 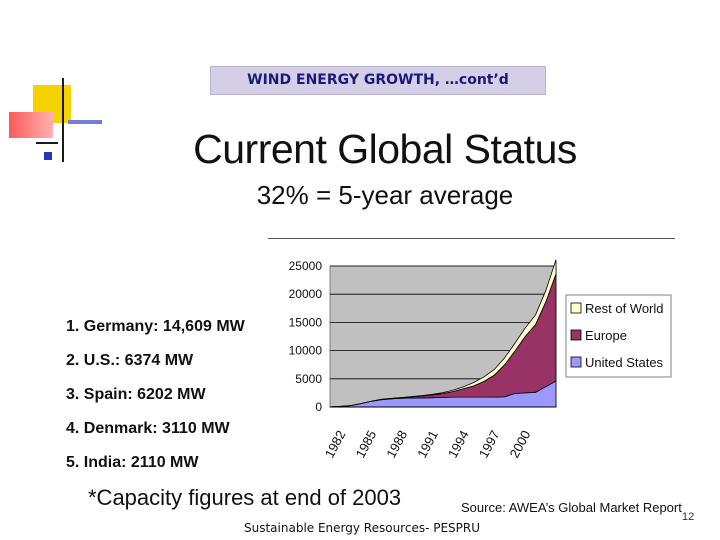 I want to click on list-item: 3. Spain: 6202 MW, so click(x=136, y=394).